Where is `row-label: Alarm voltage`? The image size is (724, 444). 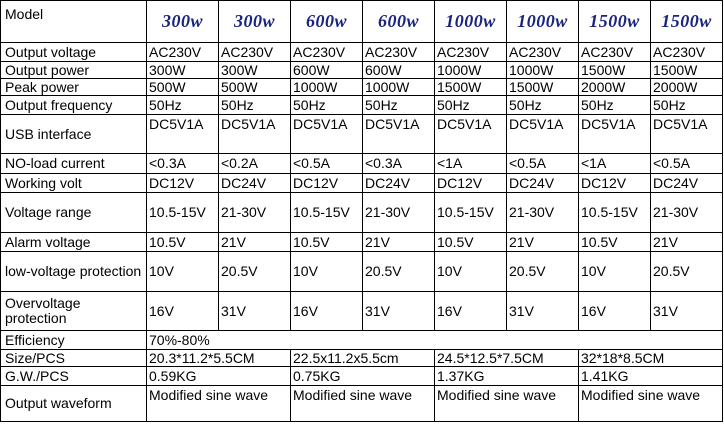
row-label: Alarm voltage is located at coordinates (73, 242).